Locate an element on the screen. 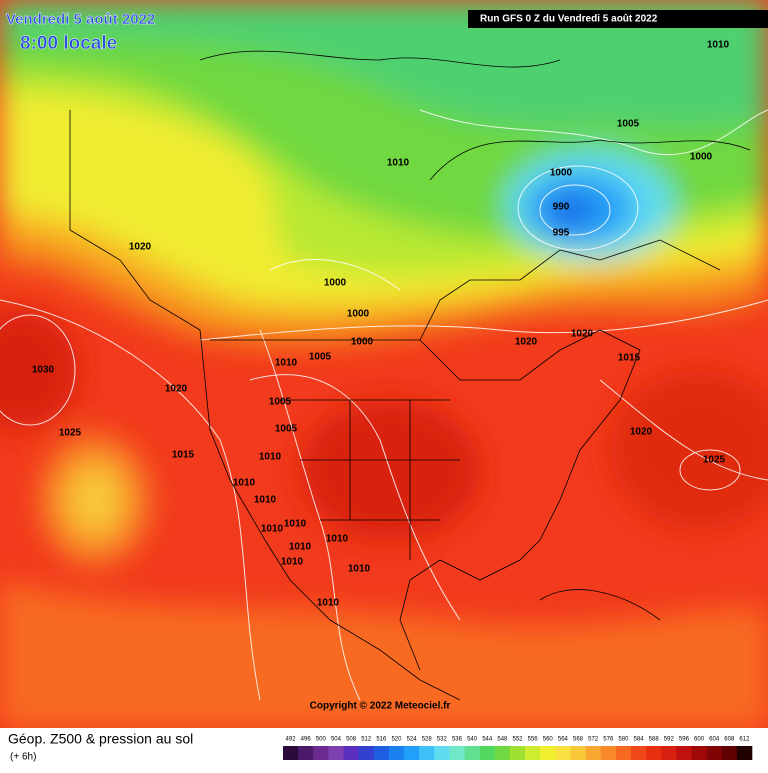 This screenshot has height=773, width=768. scale-label: 572 is located at coordinates (593, 740).